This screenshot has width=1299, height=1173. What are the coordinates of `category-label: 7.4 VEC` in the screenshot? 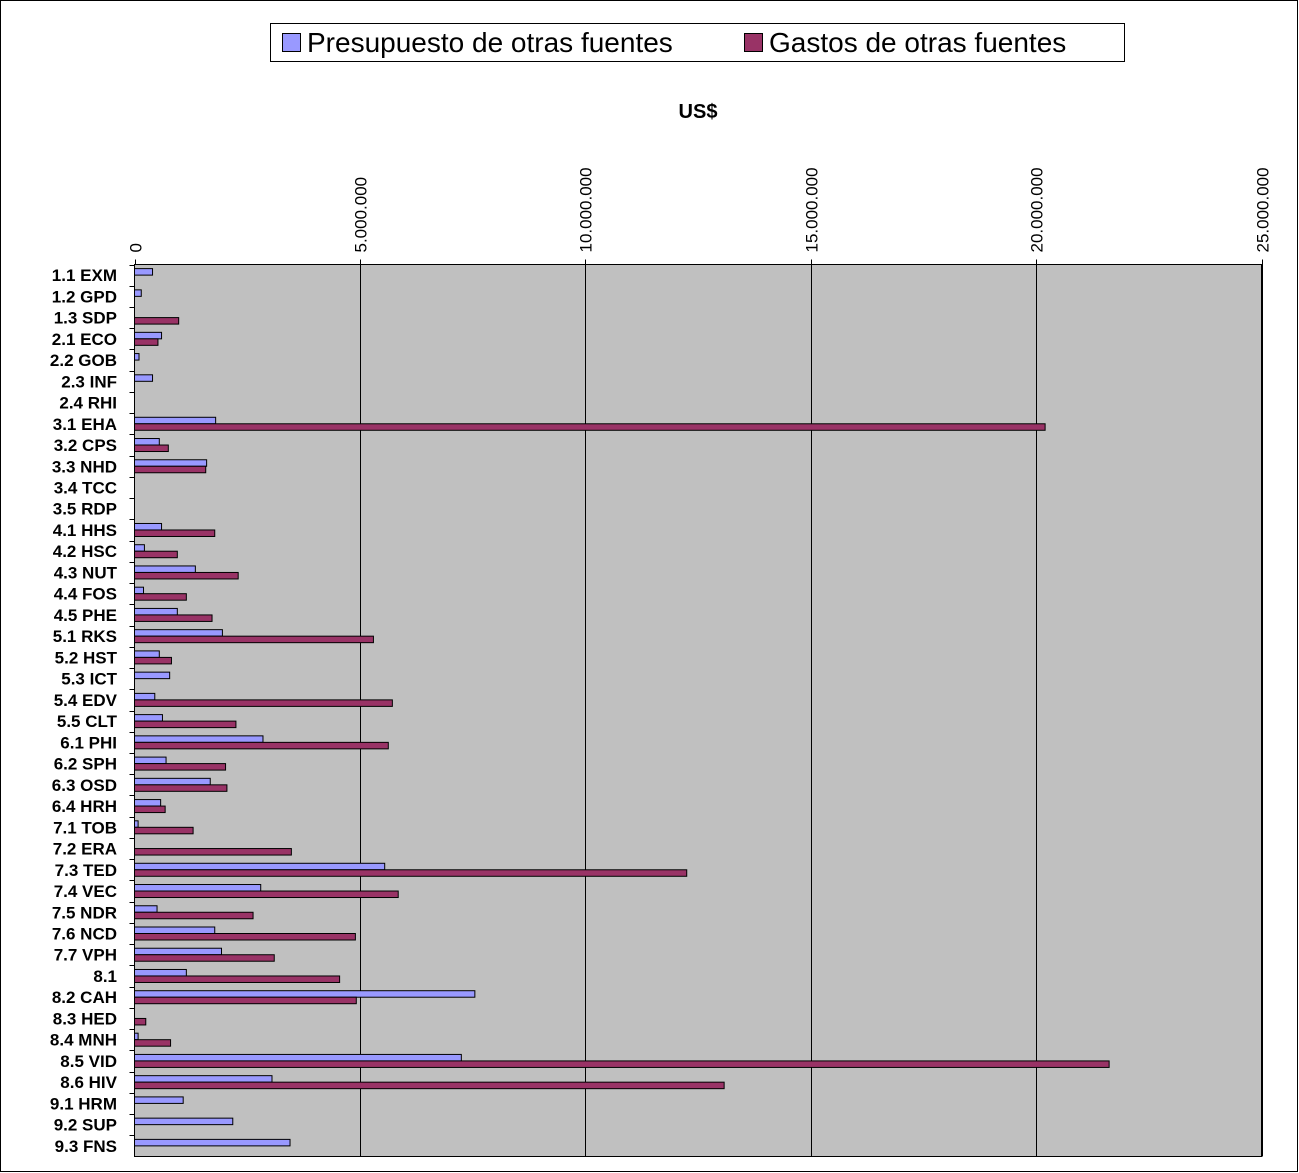 It's located at (85, 891).